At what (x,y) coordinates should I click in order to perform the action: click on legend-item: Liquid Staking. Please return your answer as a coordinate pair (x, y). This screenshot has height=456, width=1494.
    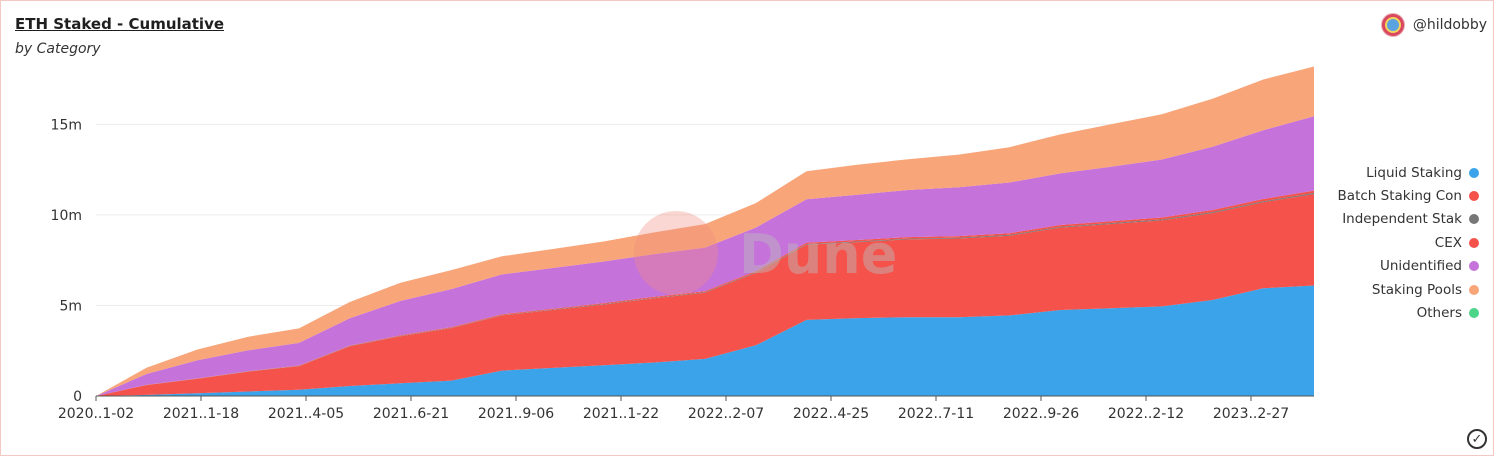
    Looking at the image, I should click on (1399, 172).